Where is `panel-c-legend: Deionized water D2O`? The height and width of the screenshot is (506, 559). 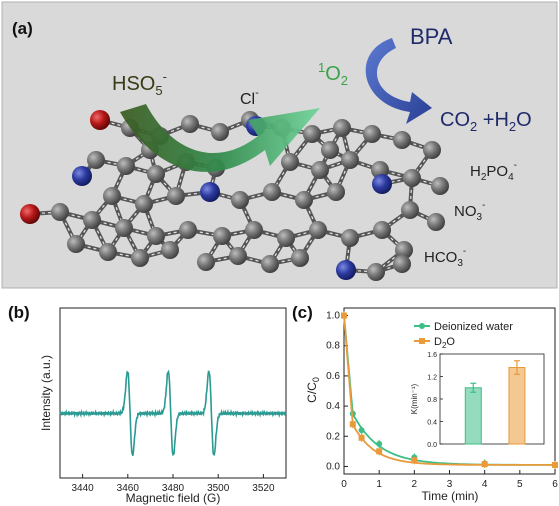
panel-c-legend: Deionized water D2O is located at coordinates (463, 335).